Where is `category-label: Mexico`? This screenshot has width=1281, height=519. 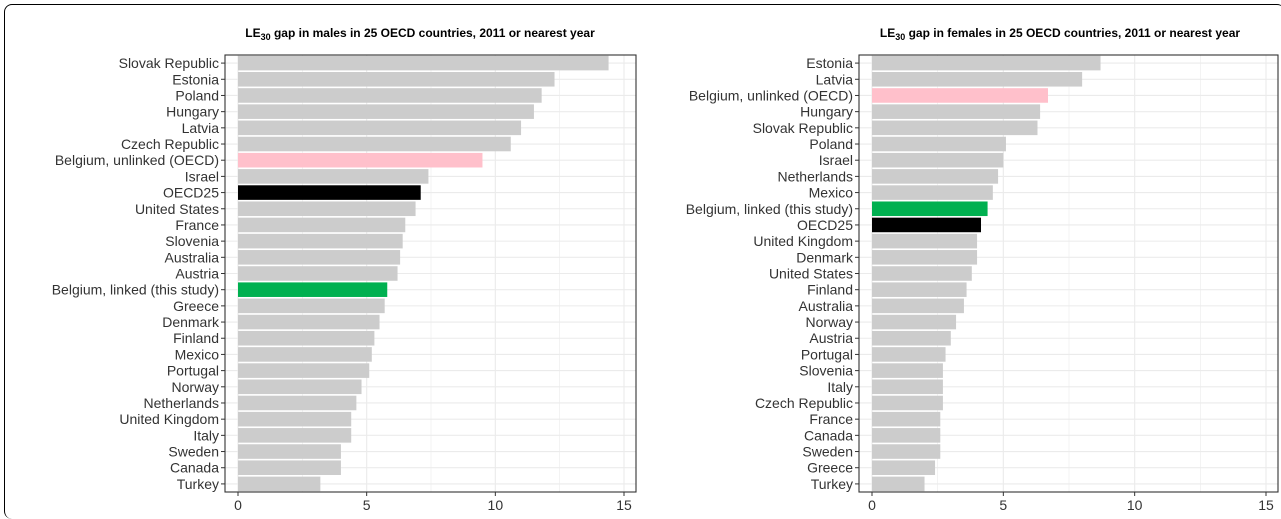
category-label: Mexico is located at coordinates (197, 354).